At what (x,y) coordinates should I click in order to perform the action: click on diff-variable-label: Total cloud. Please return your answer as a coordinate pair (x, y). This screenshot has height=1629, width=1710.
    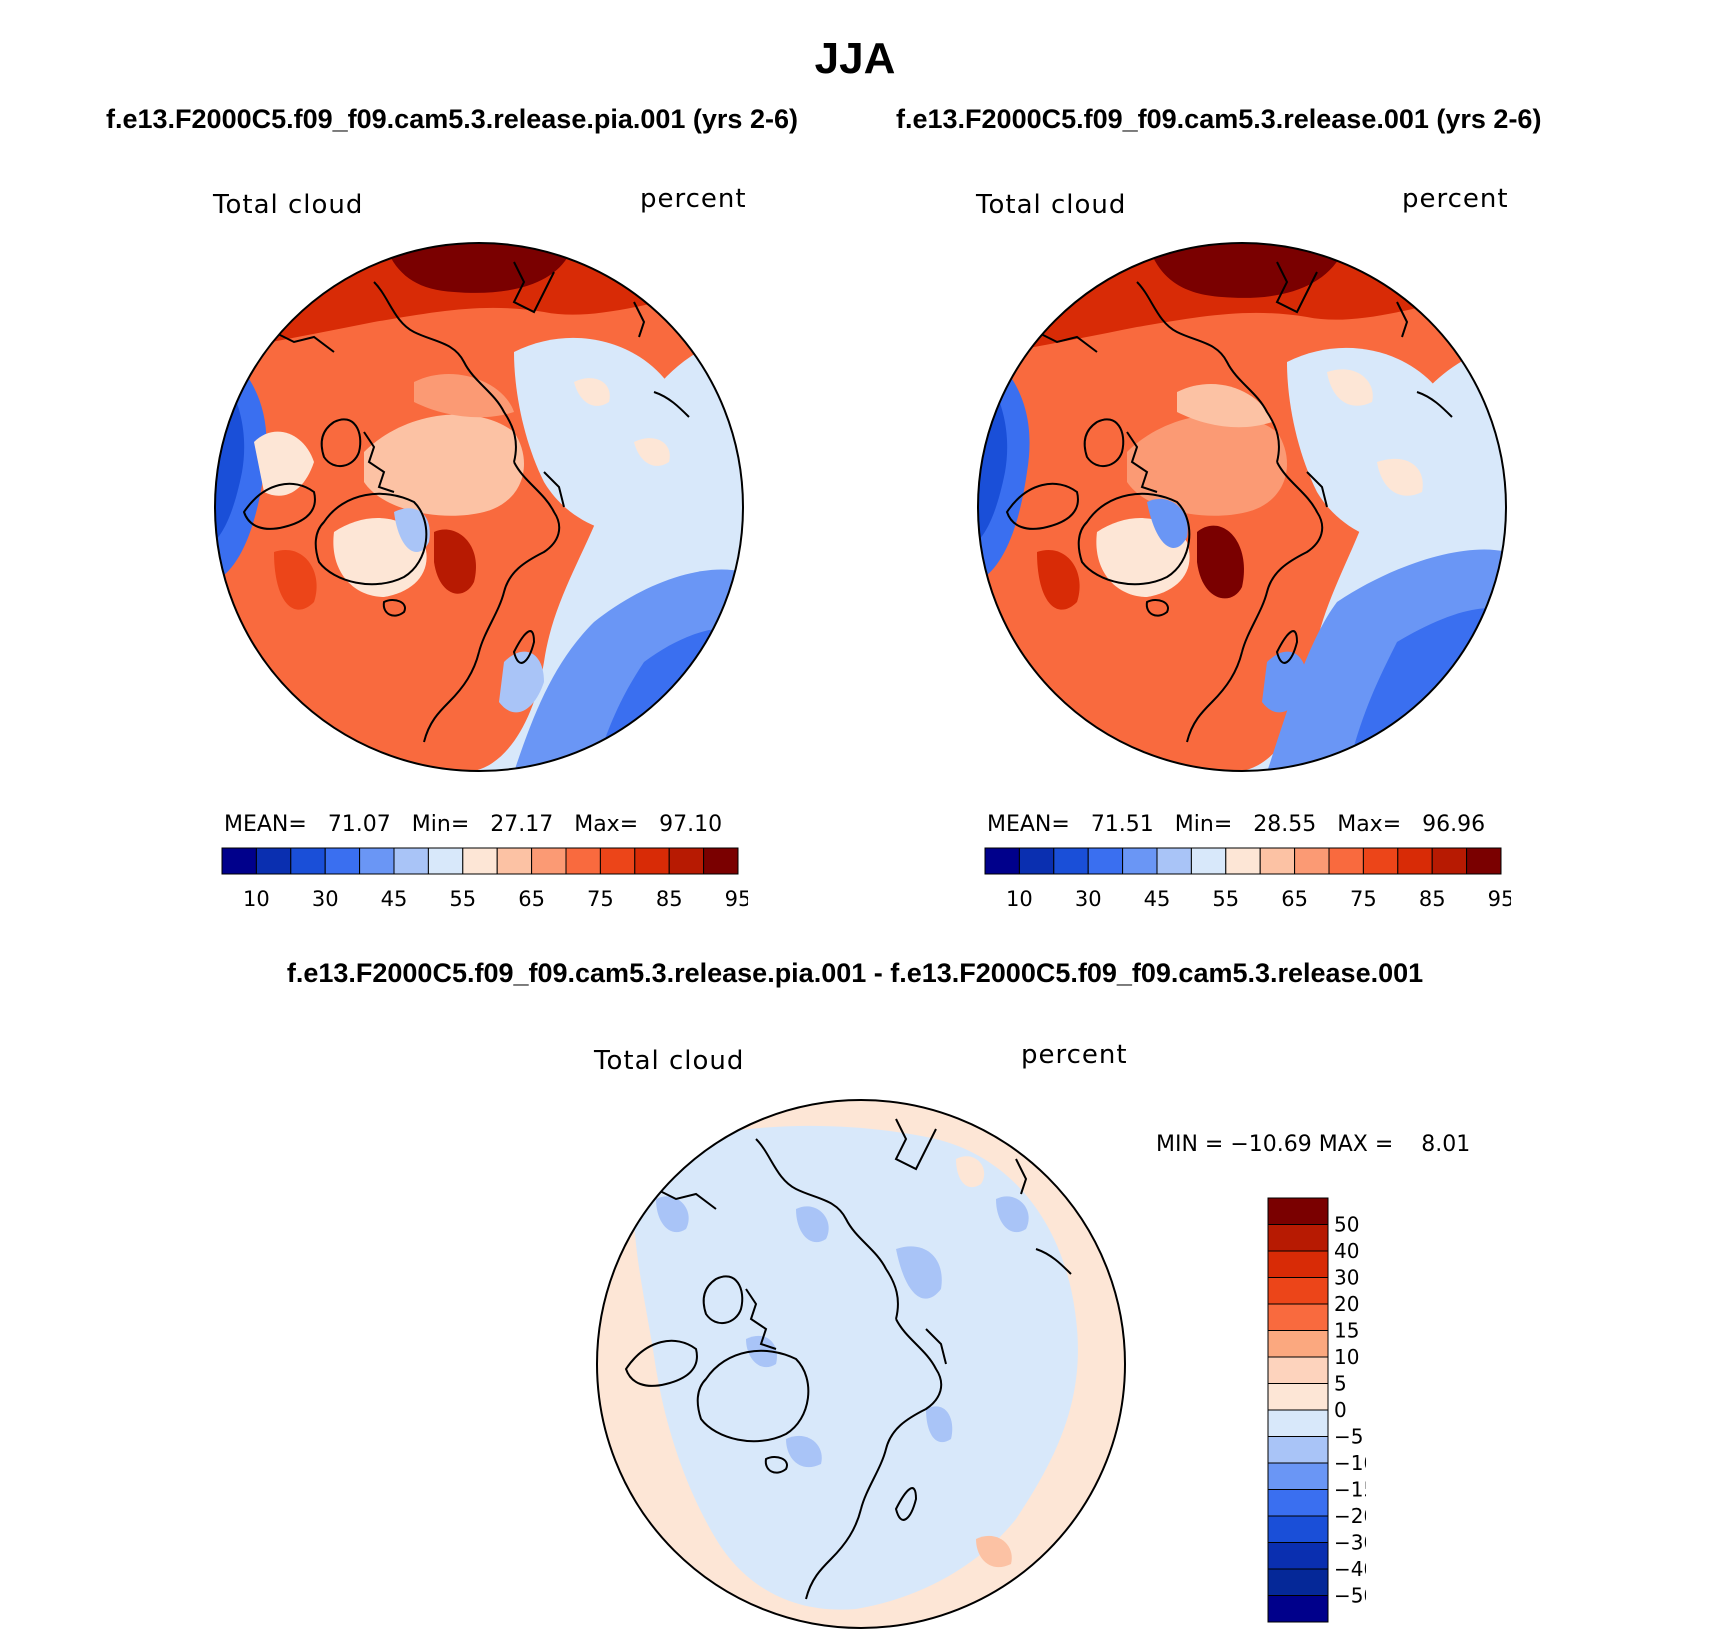
    Looking at the image, I should click on (669, 1061).